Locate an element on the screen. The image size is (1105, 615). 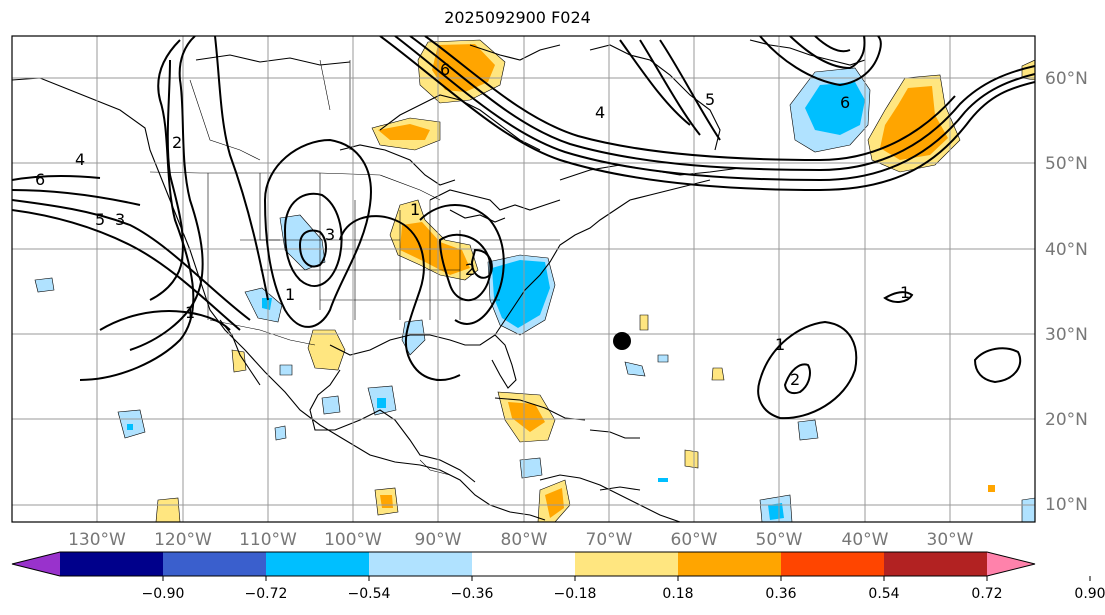
lon-label: 30°W is located at coordinates (950, 540).